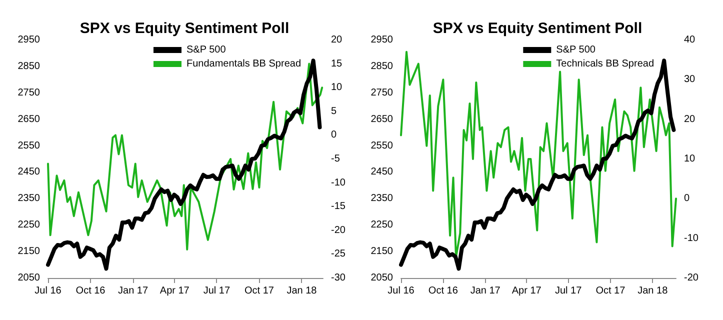 This screenshot has height=320, width=723. I want to click on y2-tick-label: -15, so click(338, 206).